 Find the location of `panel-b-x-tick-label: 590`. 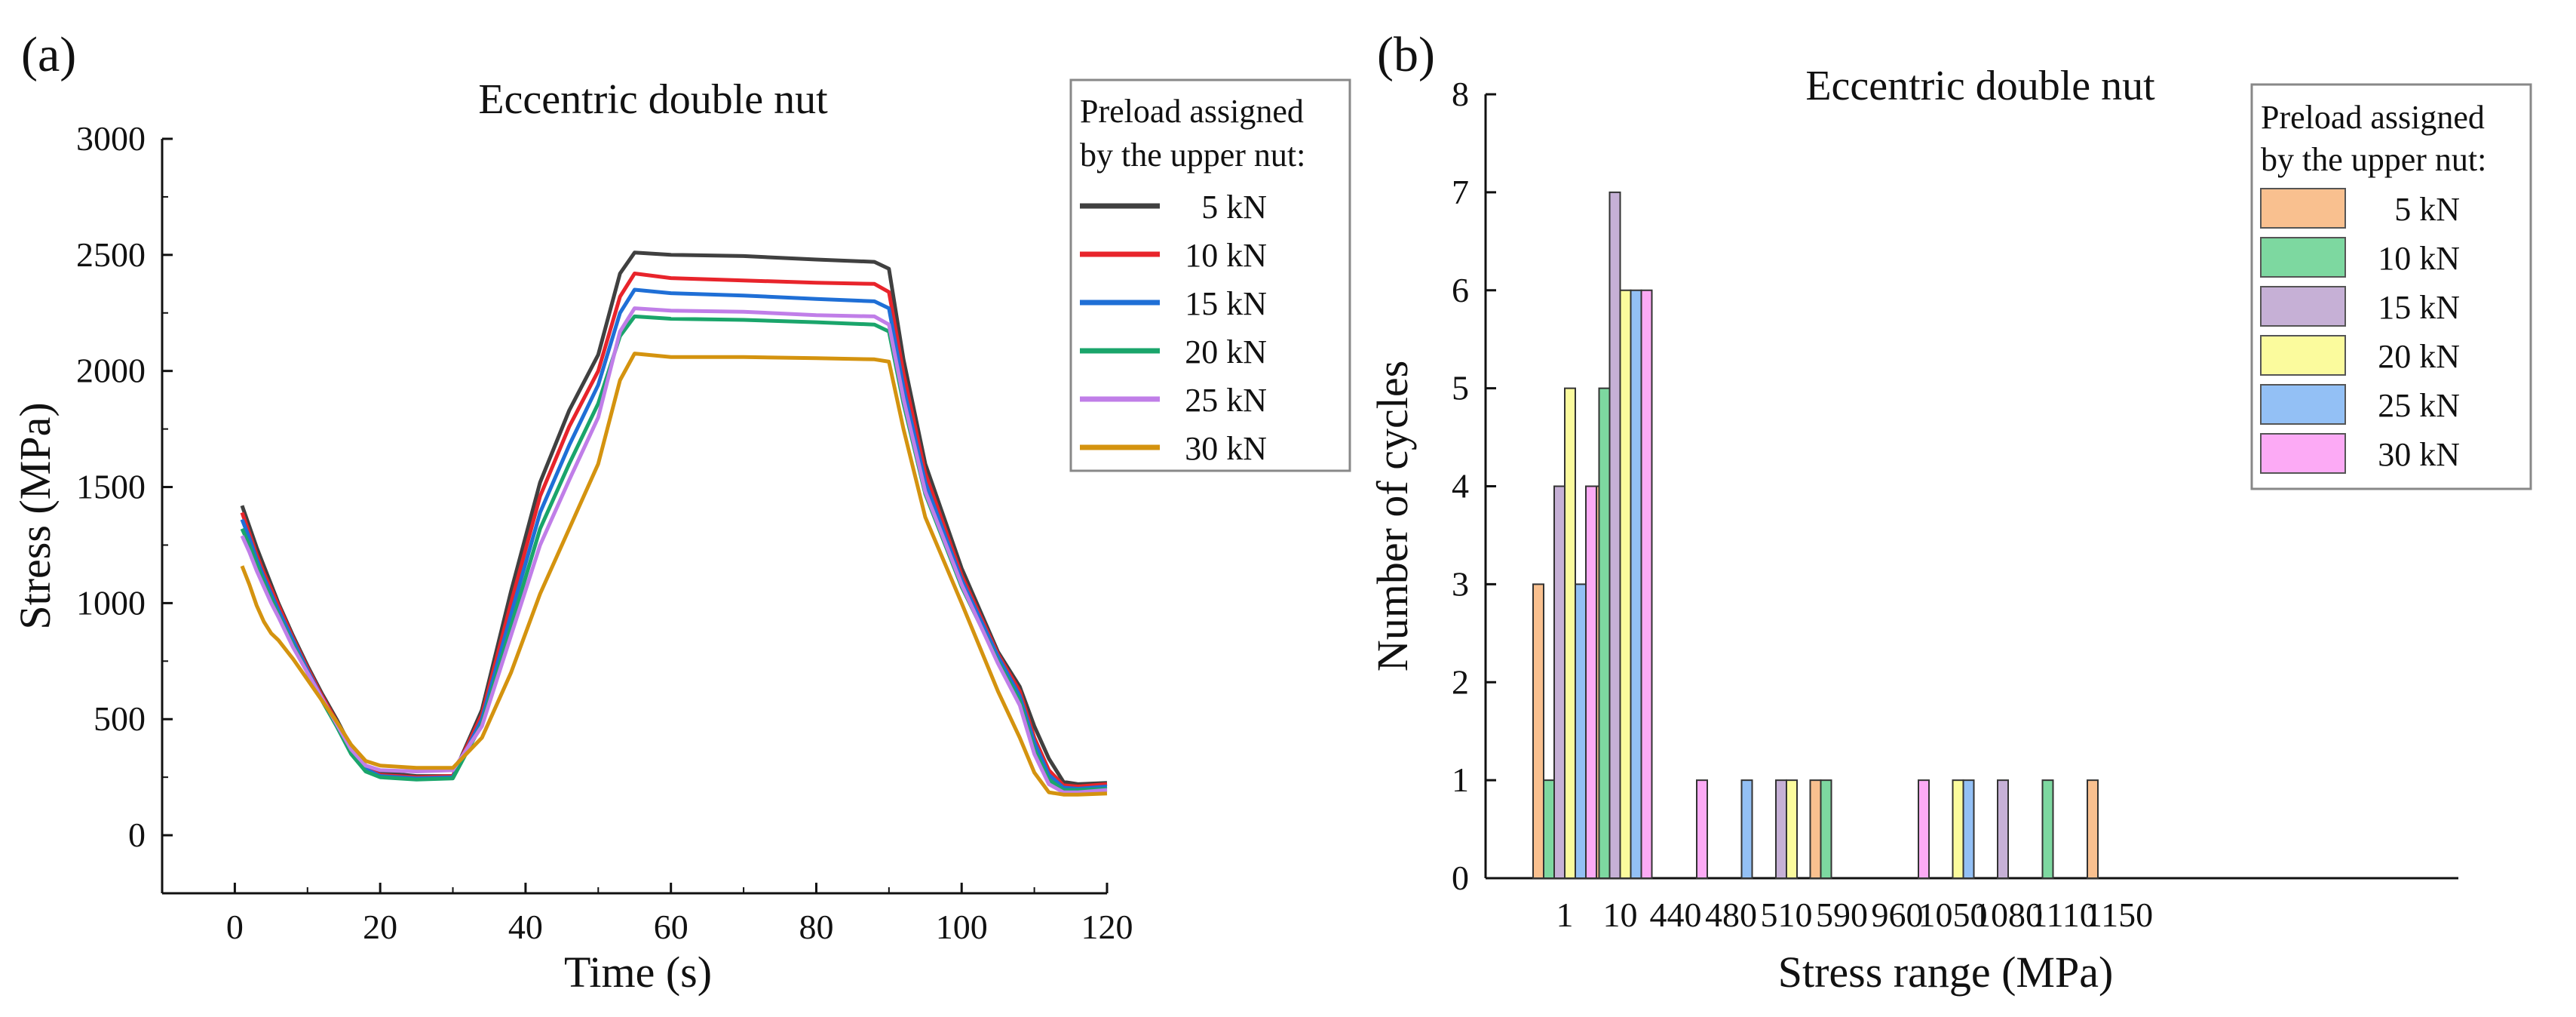

panel-b-x-tick-label: 590 is located at coordinates (1842, 915).